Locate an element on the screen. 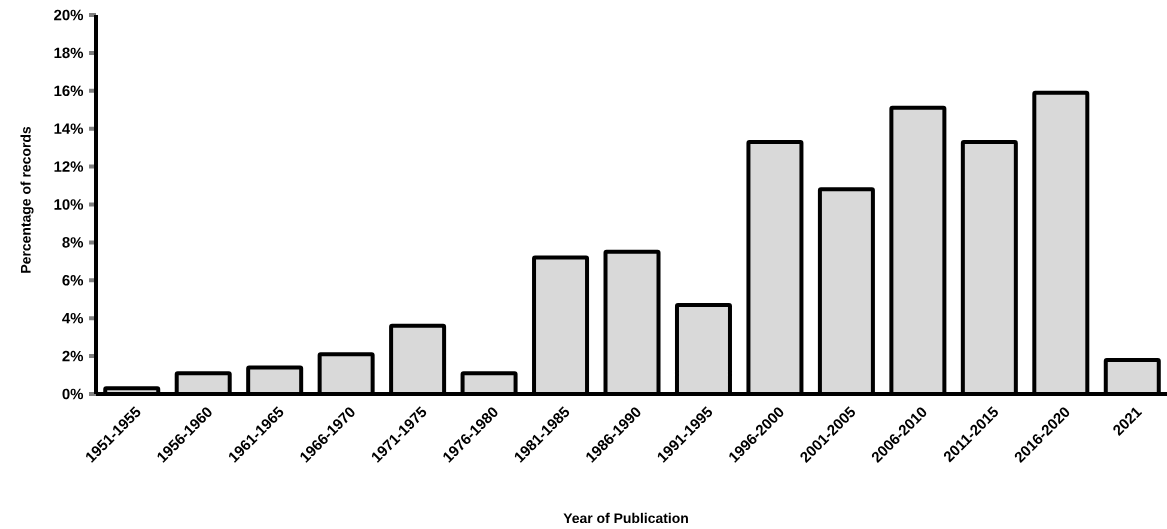 The width and height of the screenshot is (1167, 529). y-tick-label: 4% is located at coordinates (73, 318).